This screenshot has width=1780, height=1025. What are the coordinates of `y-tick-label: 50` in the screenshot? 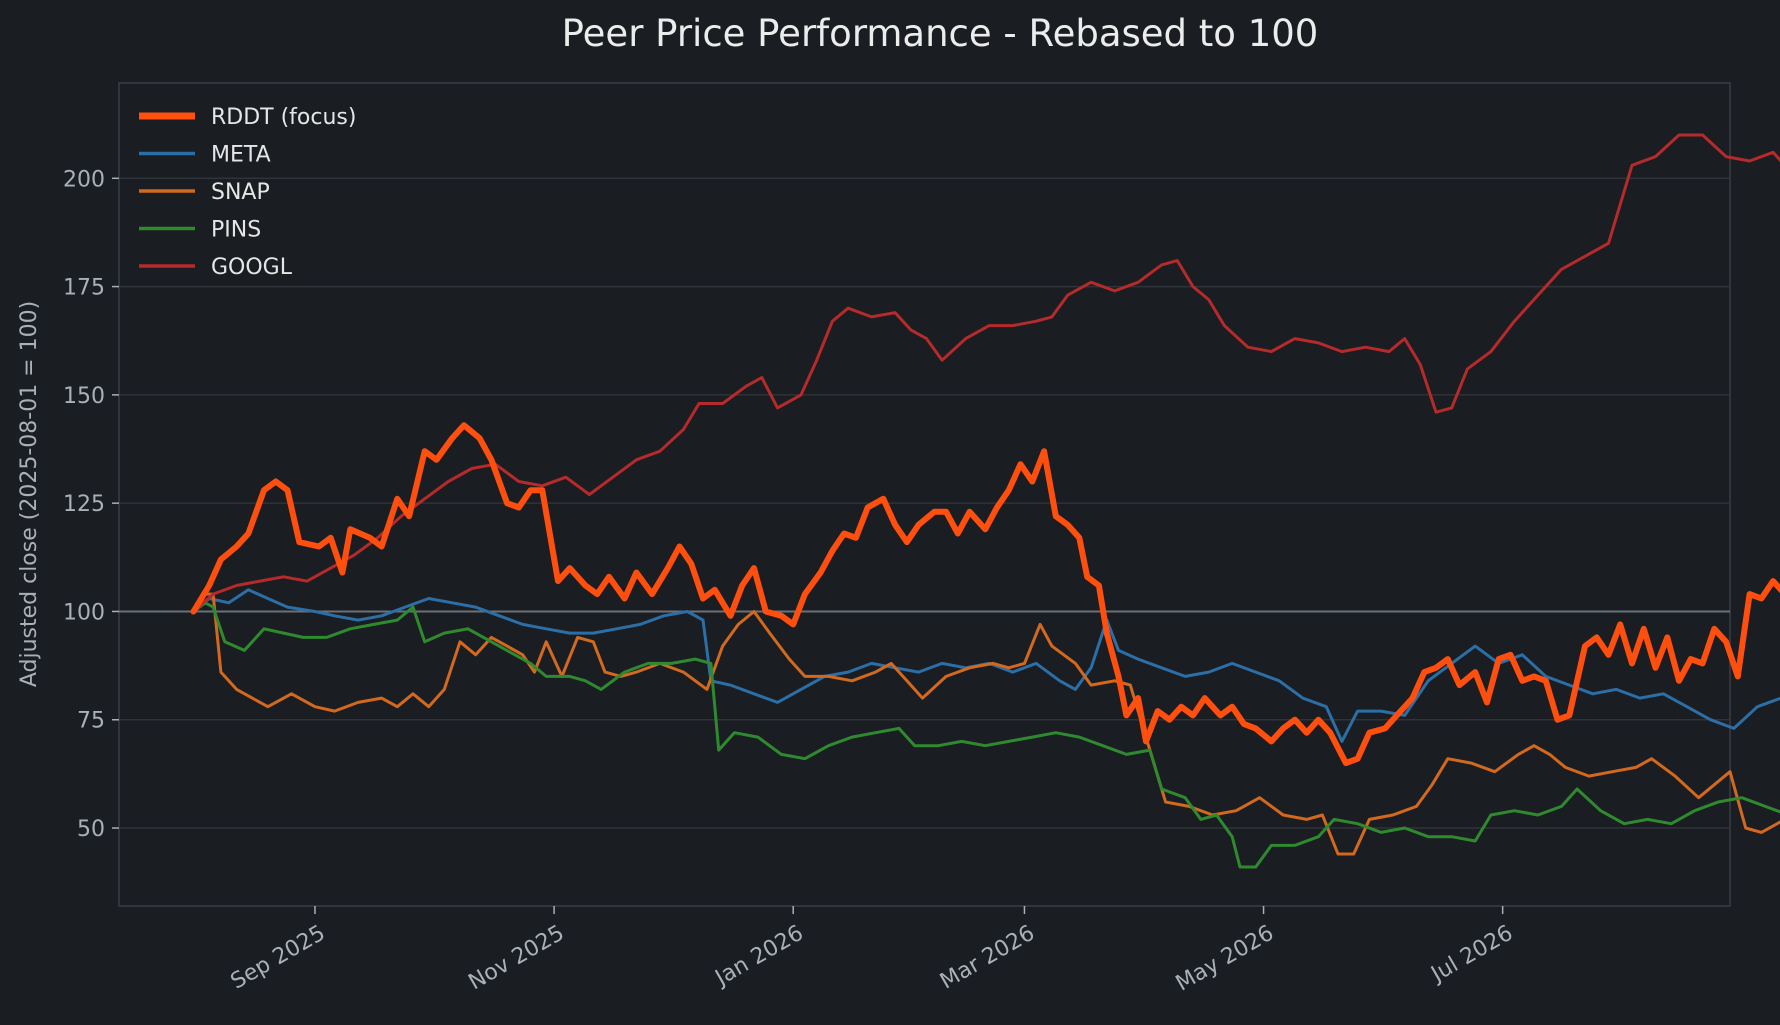 It's located at (91, 829).